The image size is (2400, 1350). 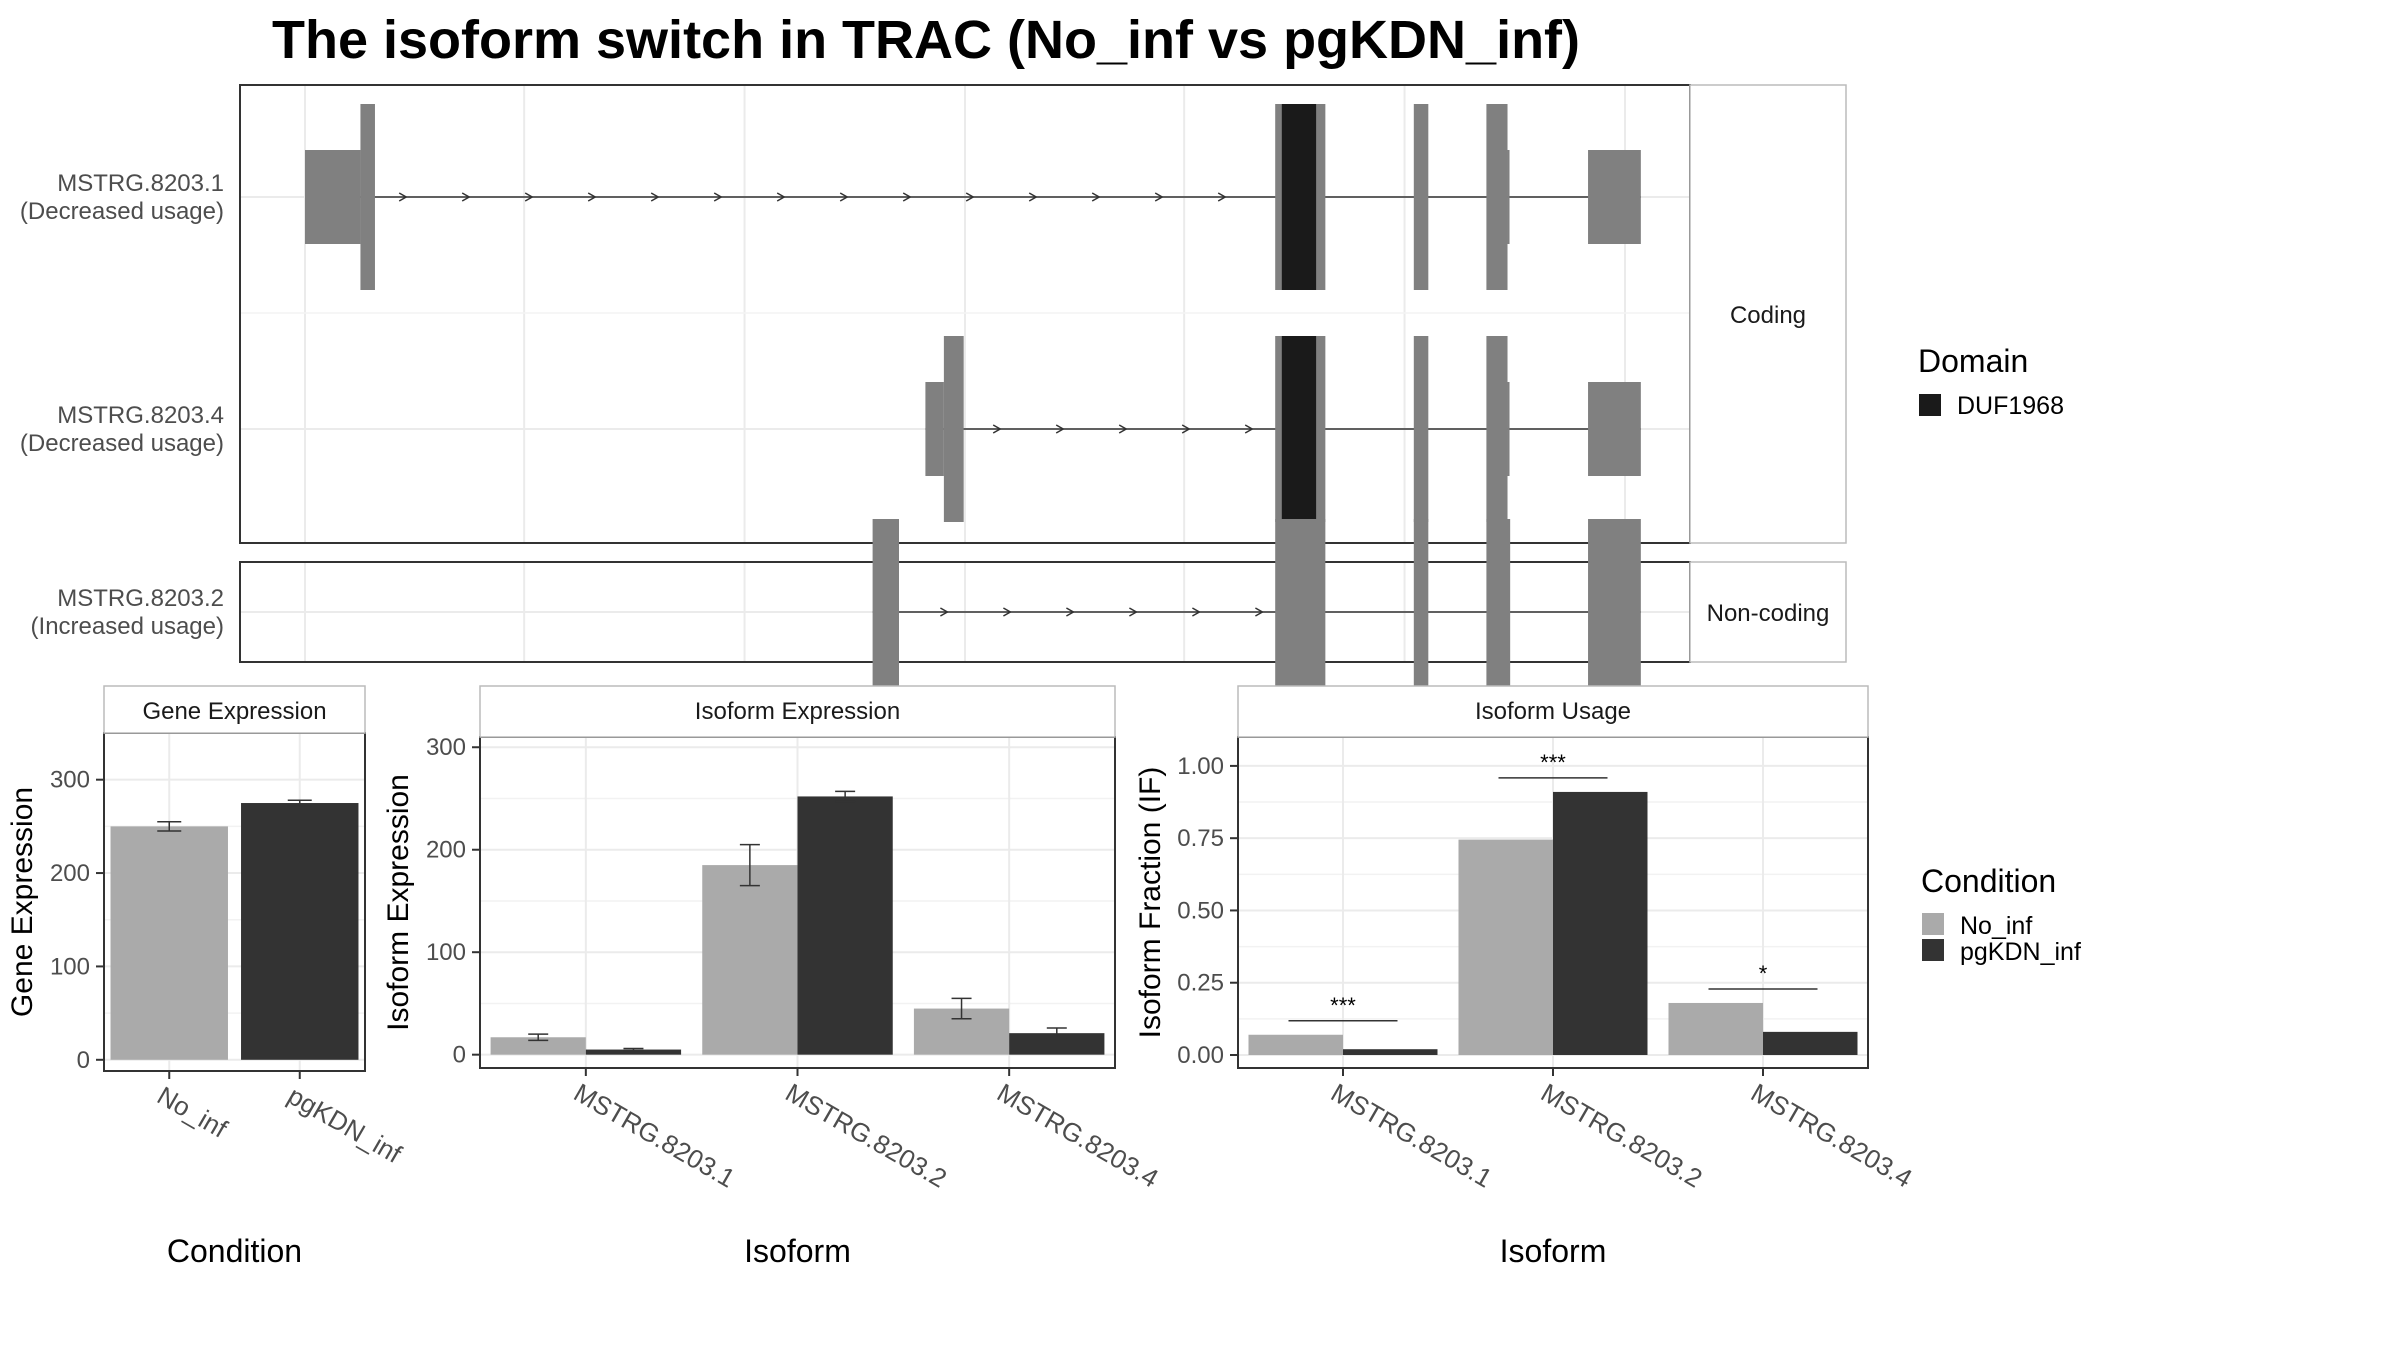 I want to click on y-tick-label: 0.00, so click(x=1200, y=1055).